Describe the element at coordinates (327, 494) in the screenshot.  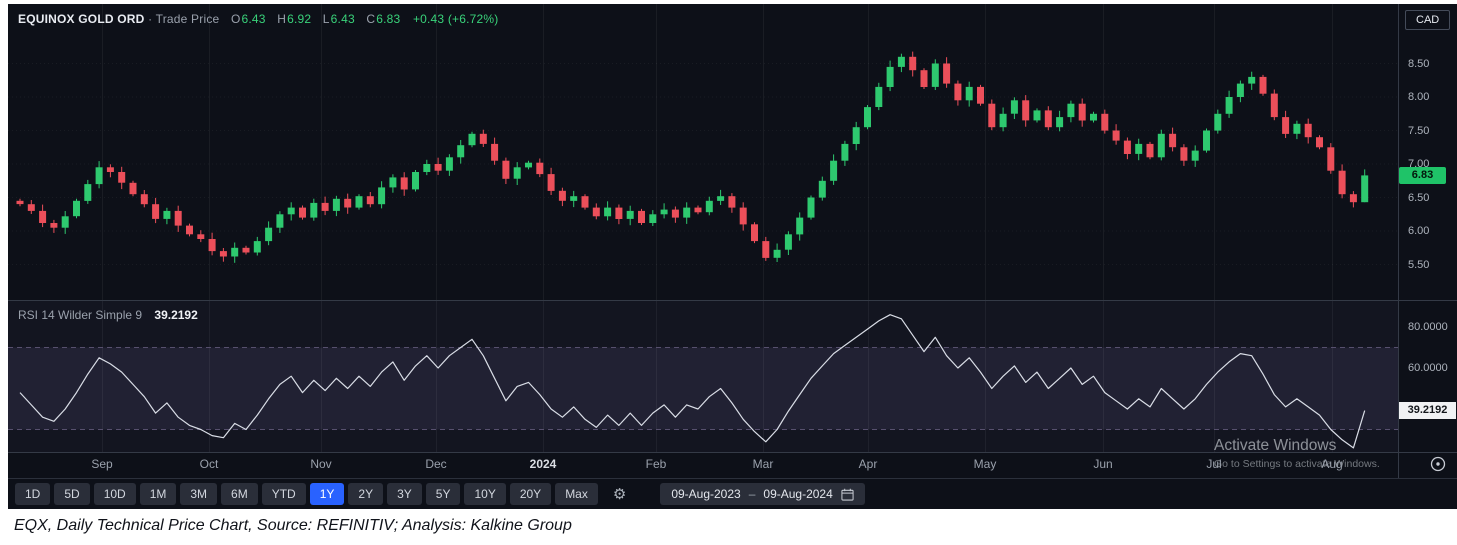
I see `range-button-1y: 1Y` at that location.